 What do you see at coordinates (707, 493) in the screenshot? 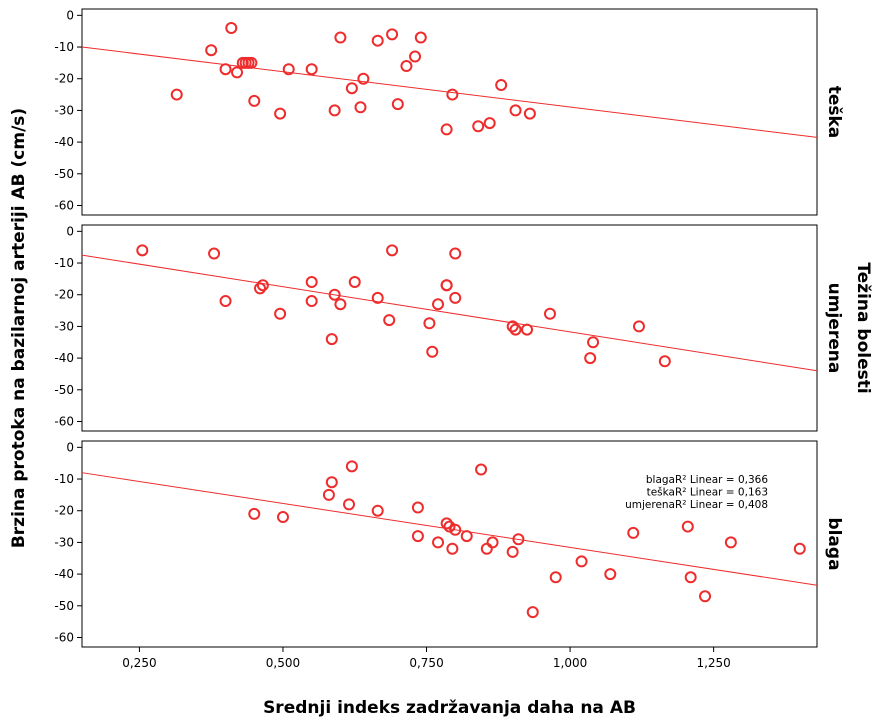
I see `r2-legend-entry: teškaR² Linear = 0,163` at bounding box center [707, 493].